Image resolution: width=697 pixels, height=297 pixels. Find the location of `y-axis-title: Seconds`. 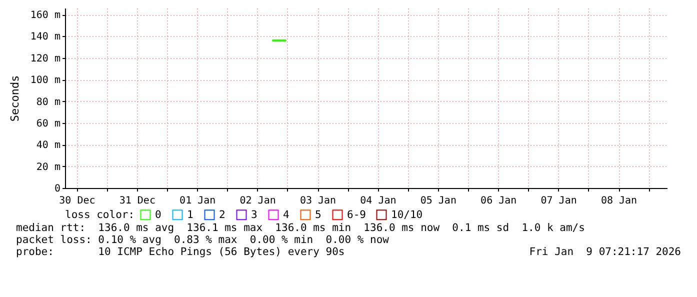

y-axis-title: Seconds is located at coordinates (15, 98).